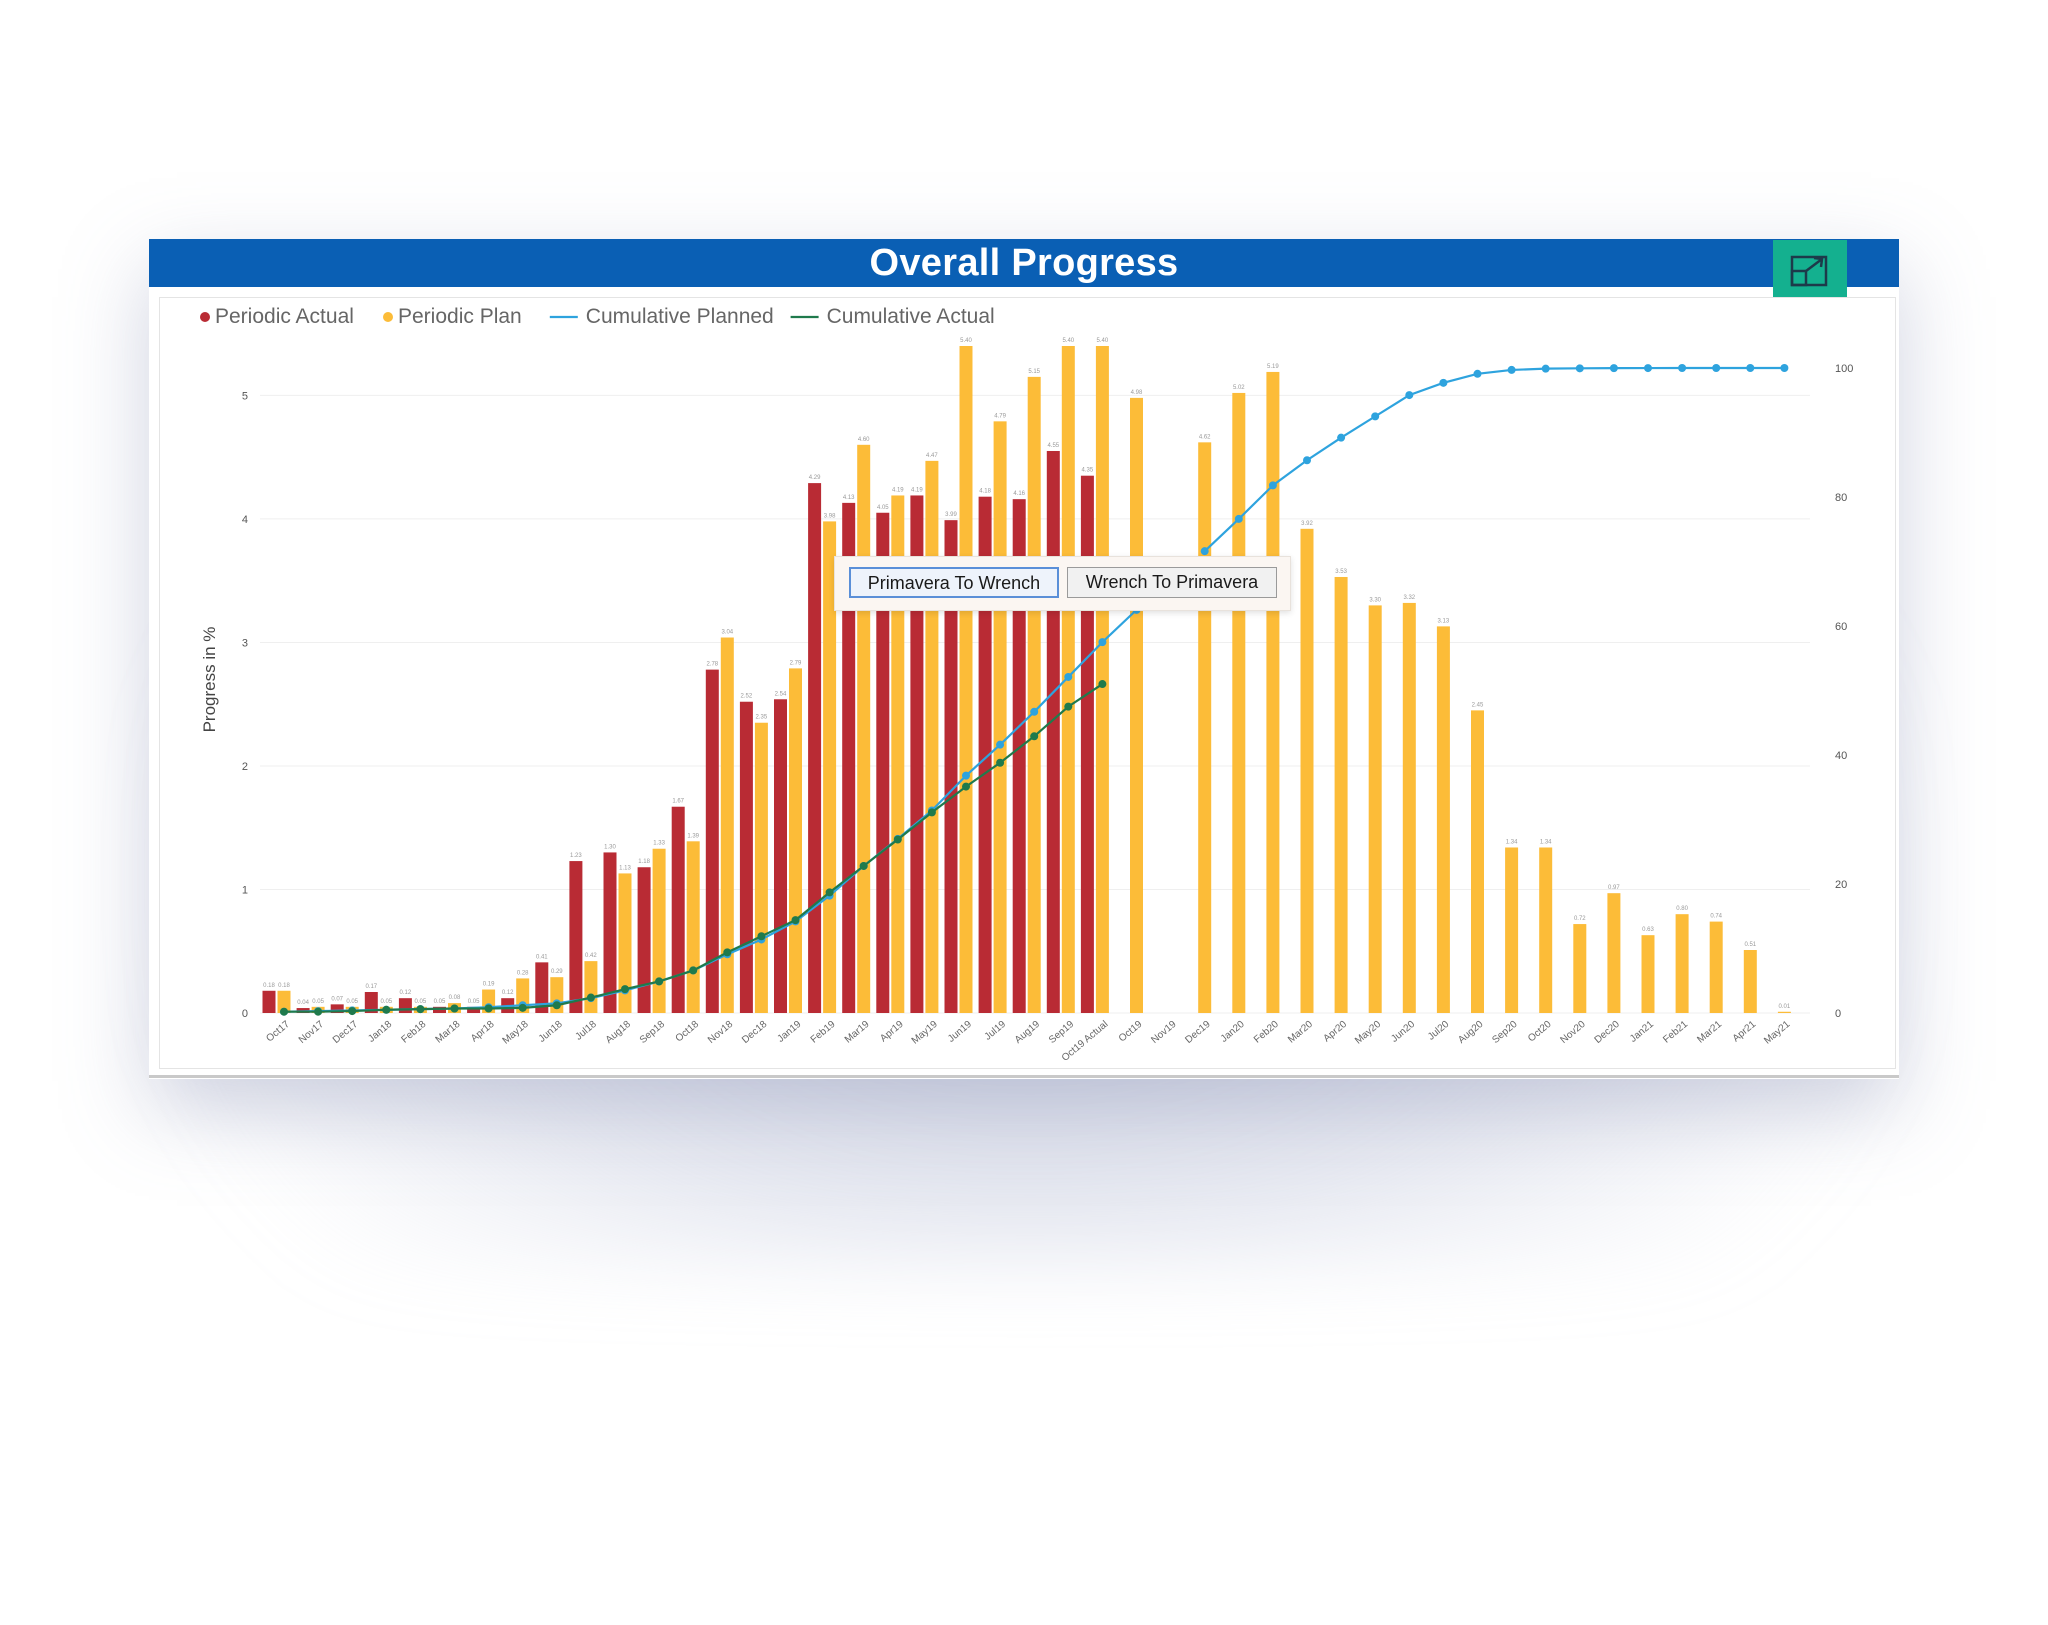 The width and height of the screenshot is (2048, 1625). What do you see at coordinates (245, 890) in the screenshot?
I see `y-tick-label: 1` at bounding box center [245, 890].